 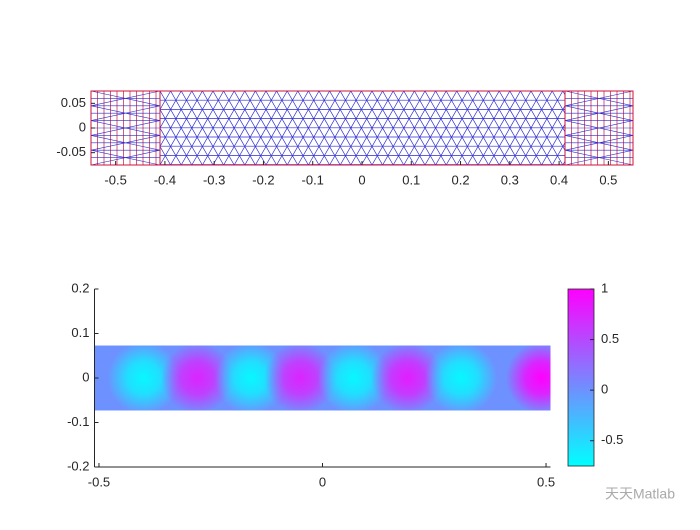 What do you see at coordinates (313, 179) in the screenshot?
I see `x-tick-label: -0.1` at bounding box center [313, 179].